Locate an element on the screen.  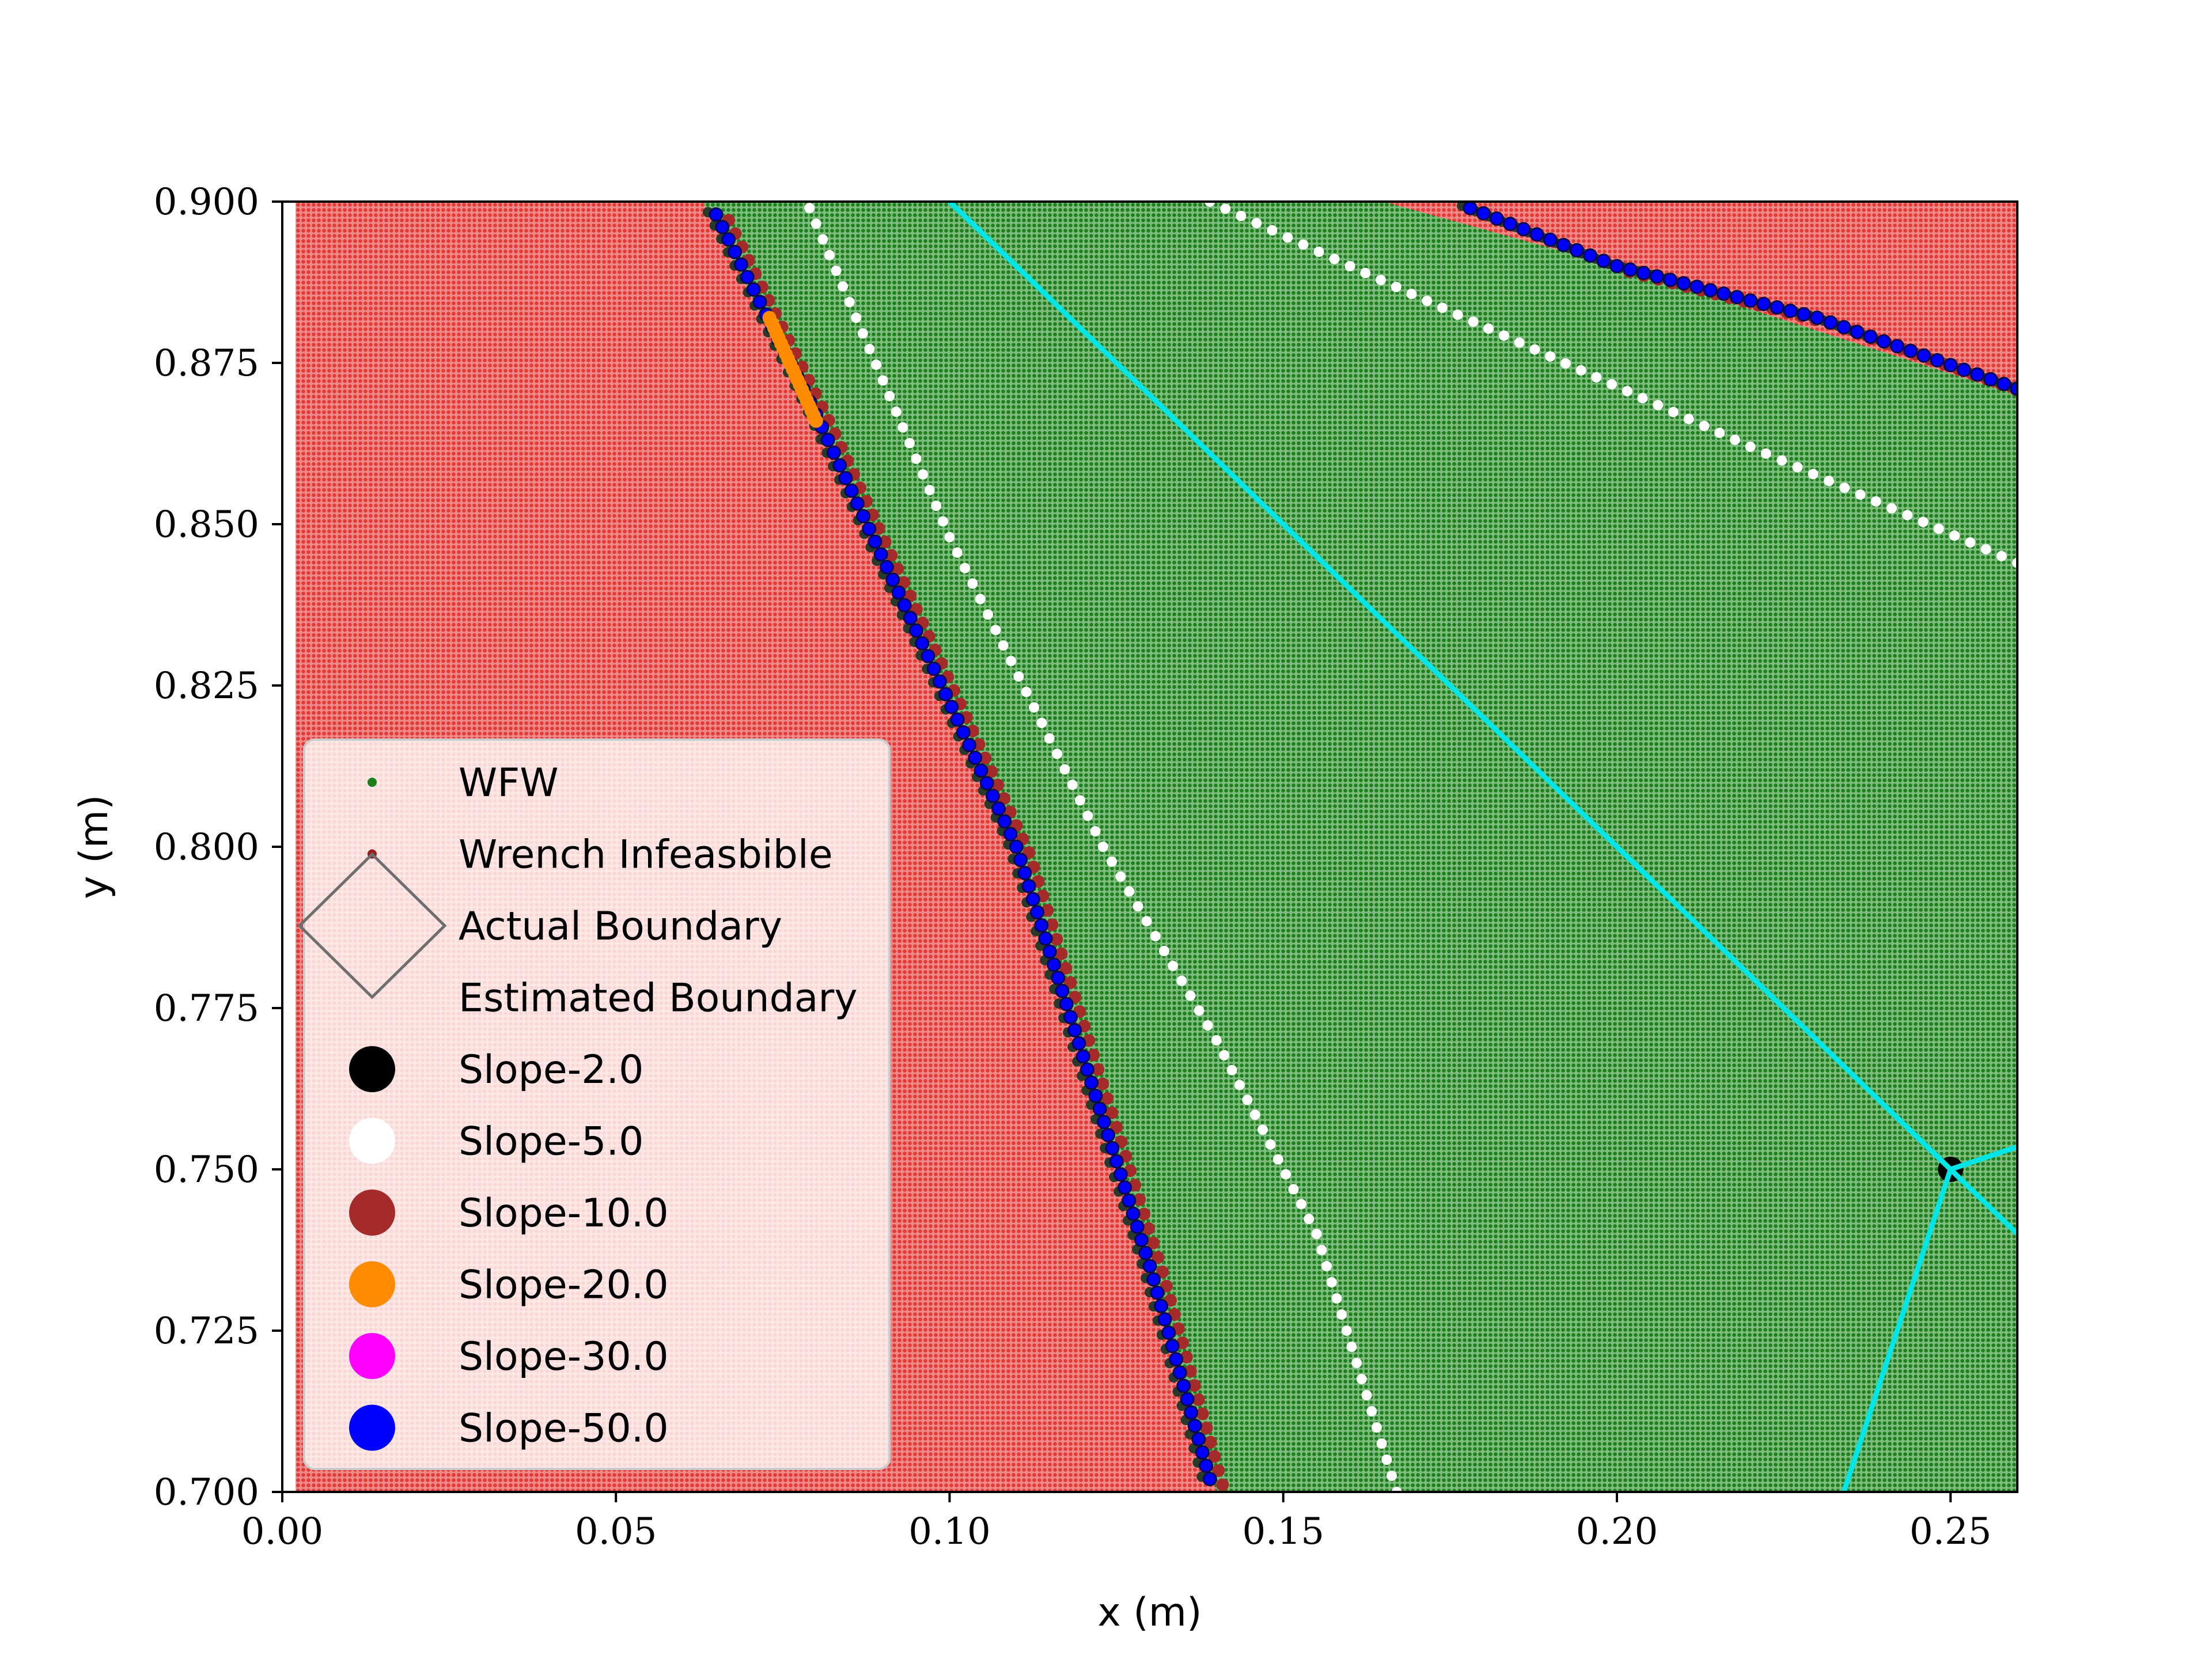
legend-label: Slope-30.0 is located at coordinates (564, 1357).